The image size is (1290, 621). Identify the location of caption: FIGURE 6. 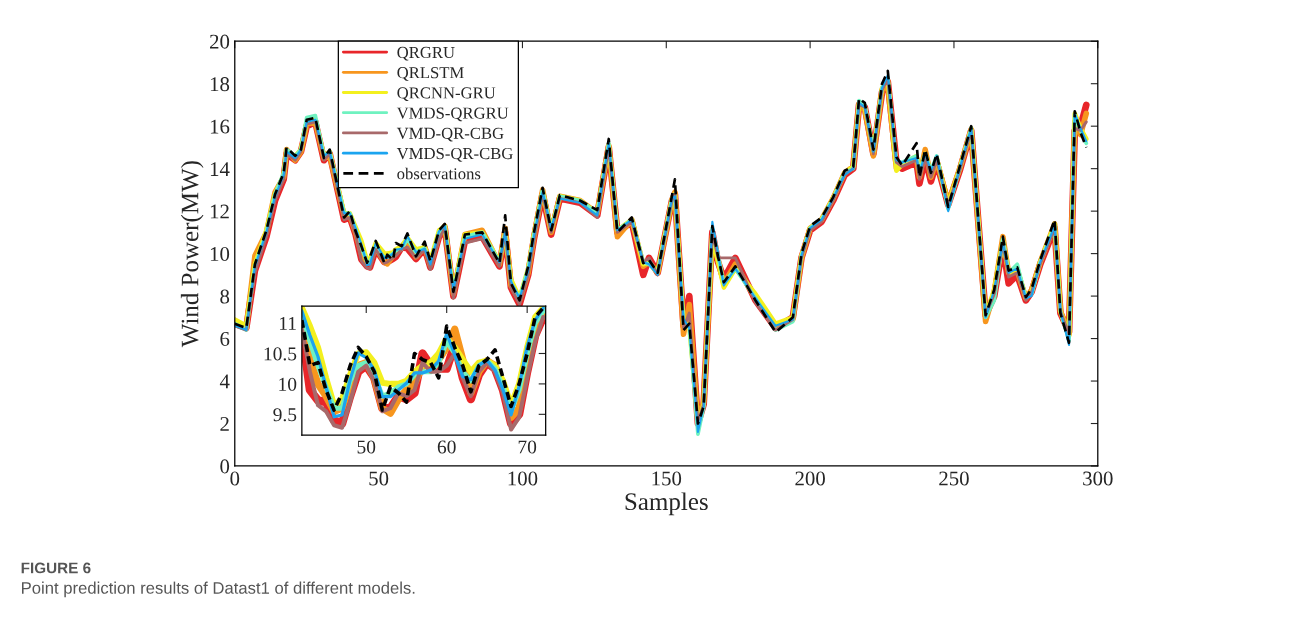
(56, 568).